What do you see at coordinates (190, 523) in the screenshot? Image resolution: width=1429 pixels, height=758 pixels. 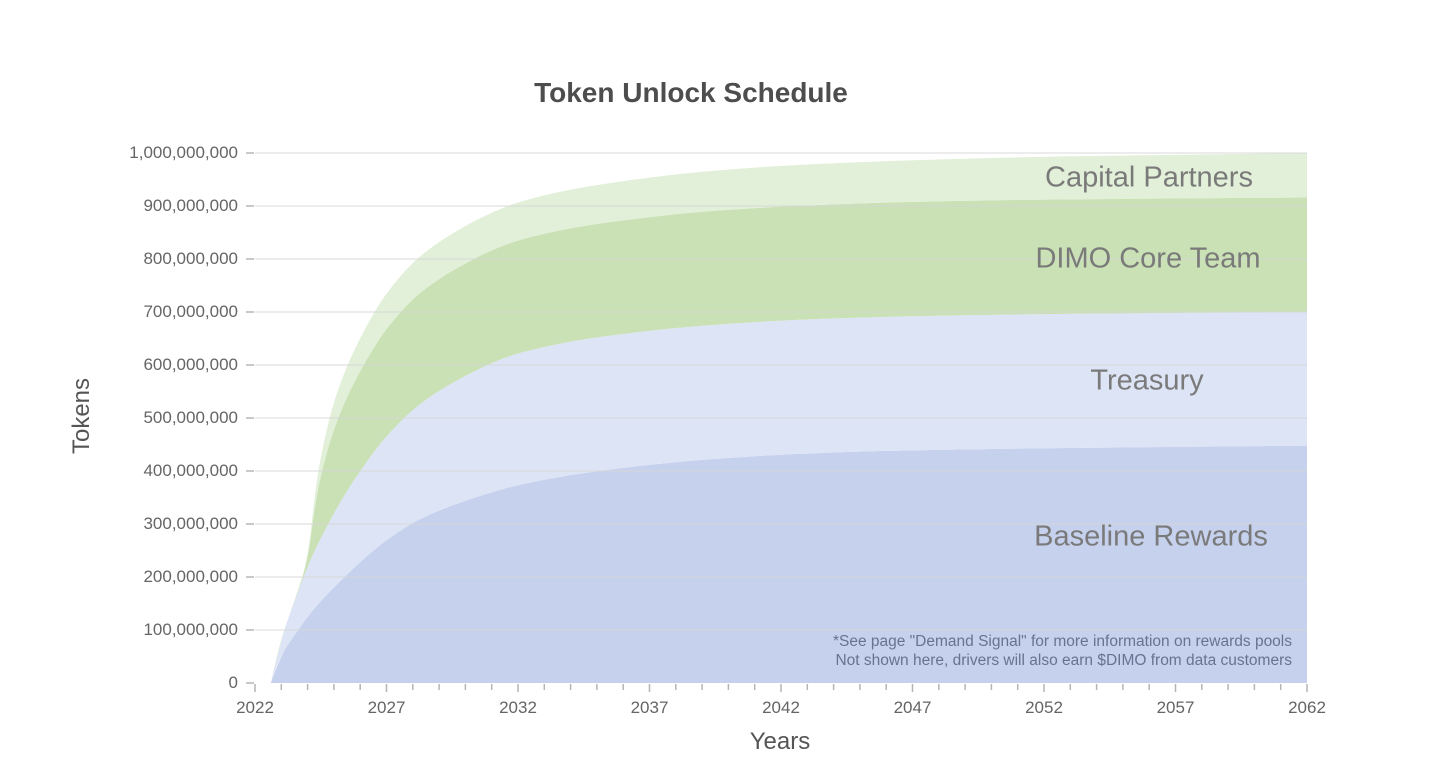 I see `y-tick-label: 300,000,000` at bounding box center [190, 523].